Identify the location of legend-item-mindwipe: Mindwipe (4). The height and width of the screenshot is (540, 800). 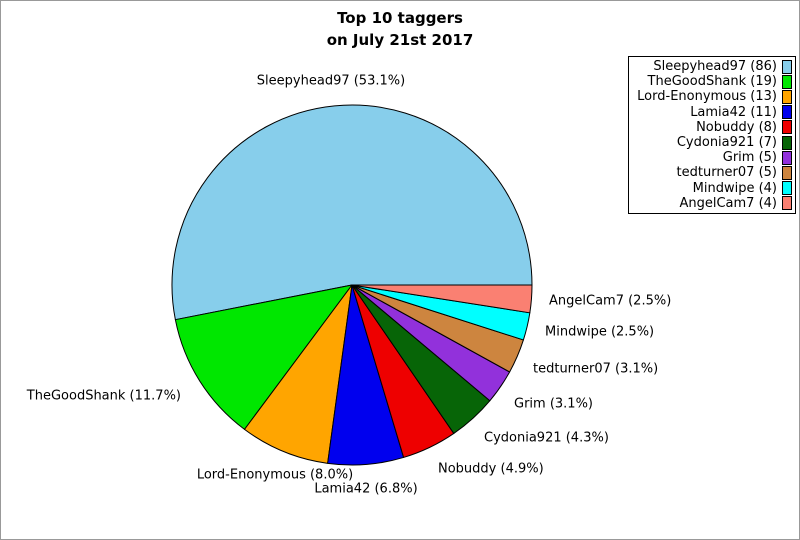
(712, 188).